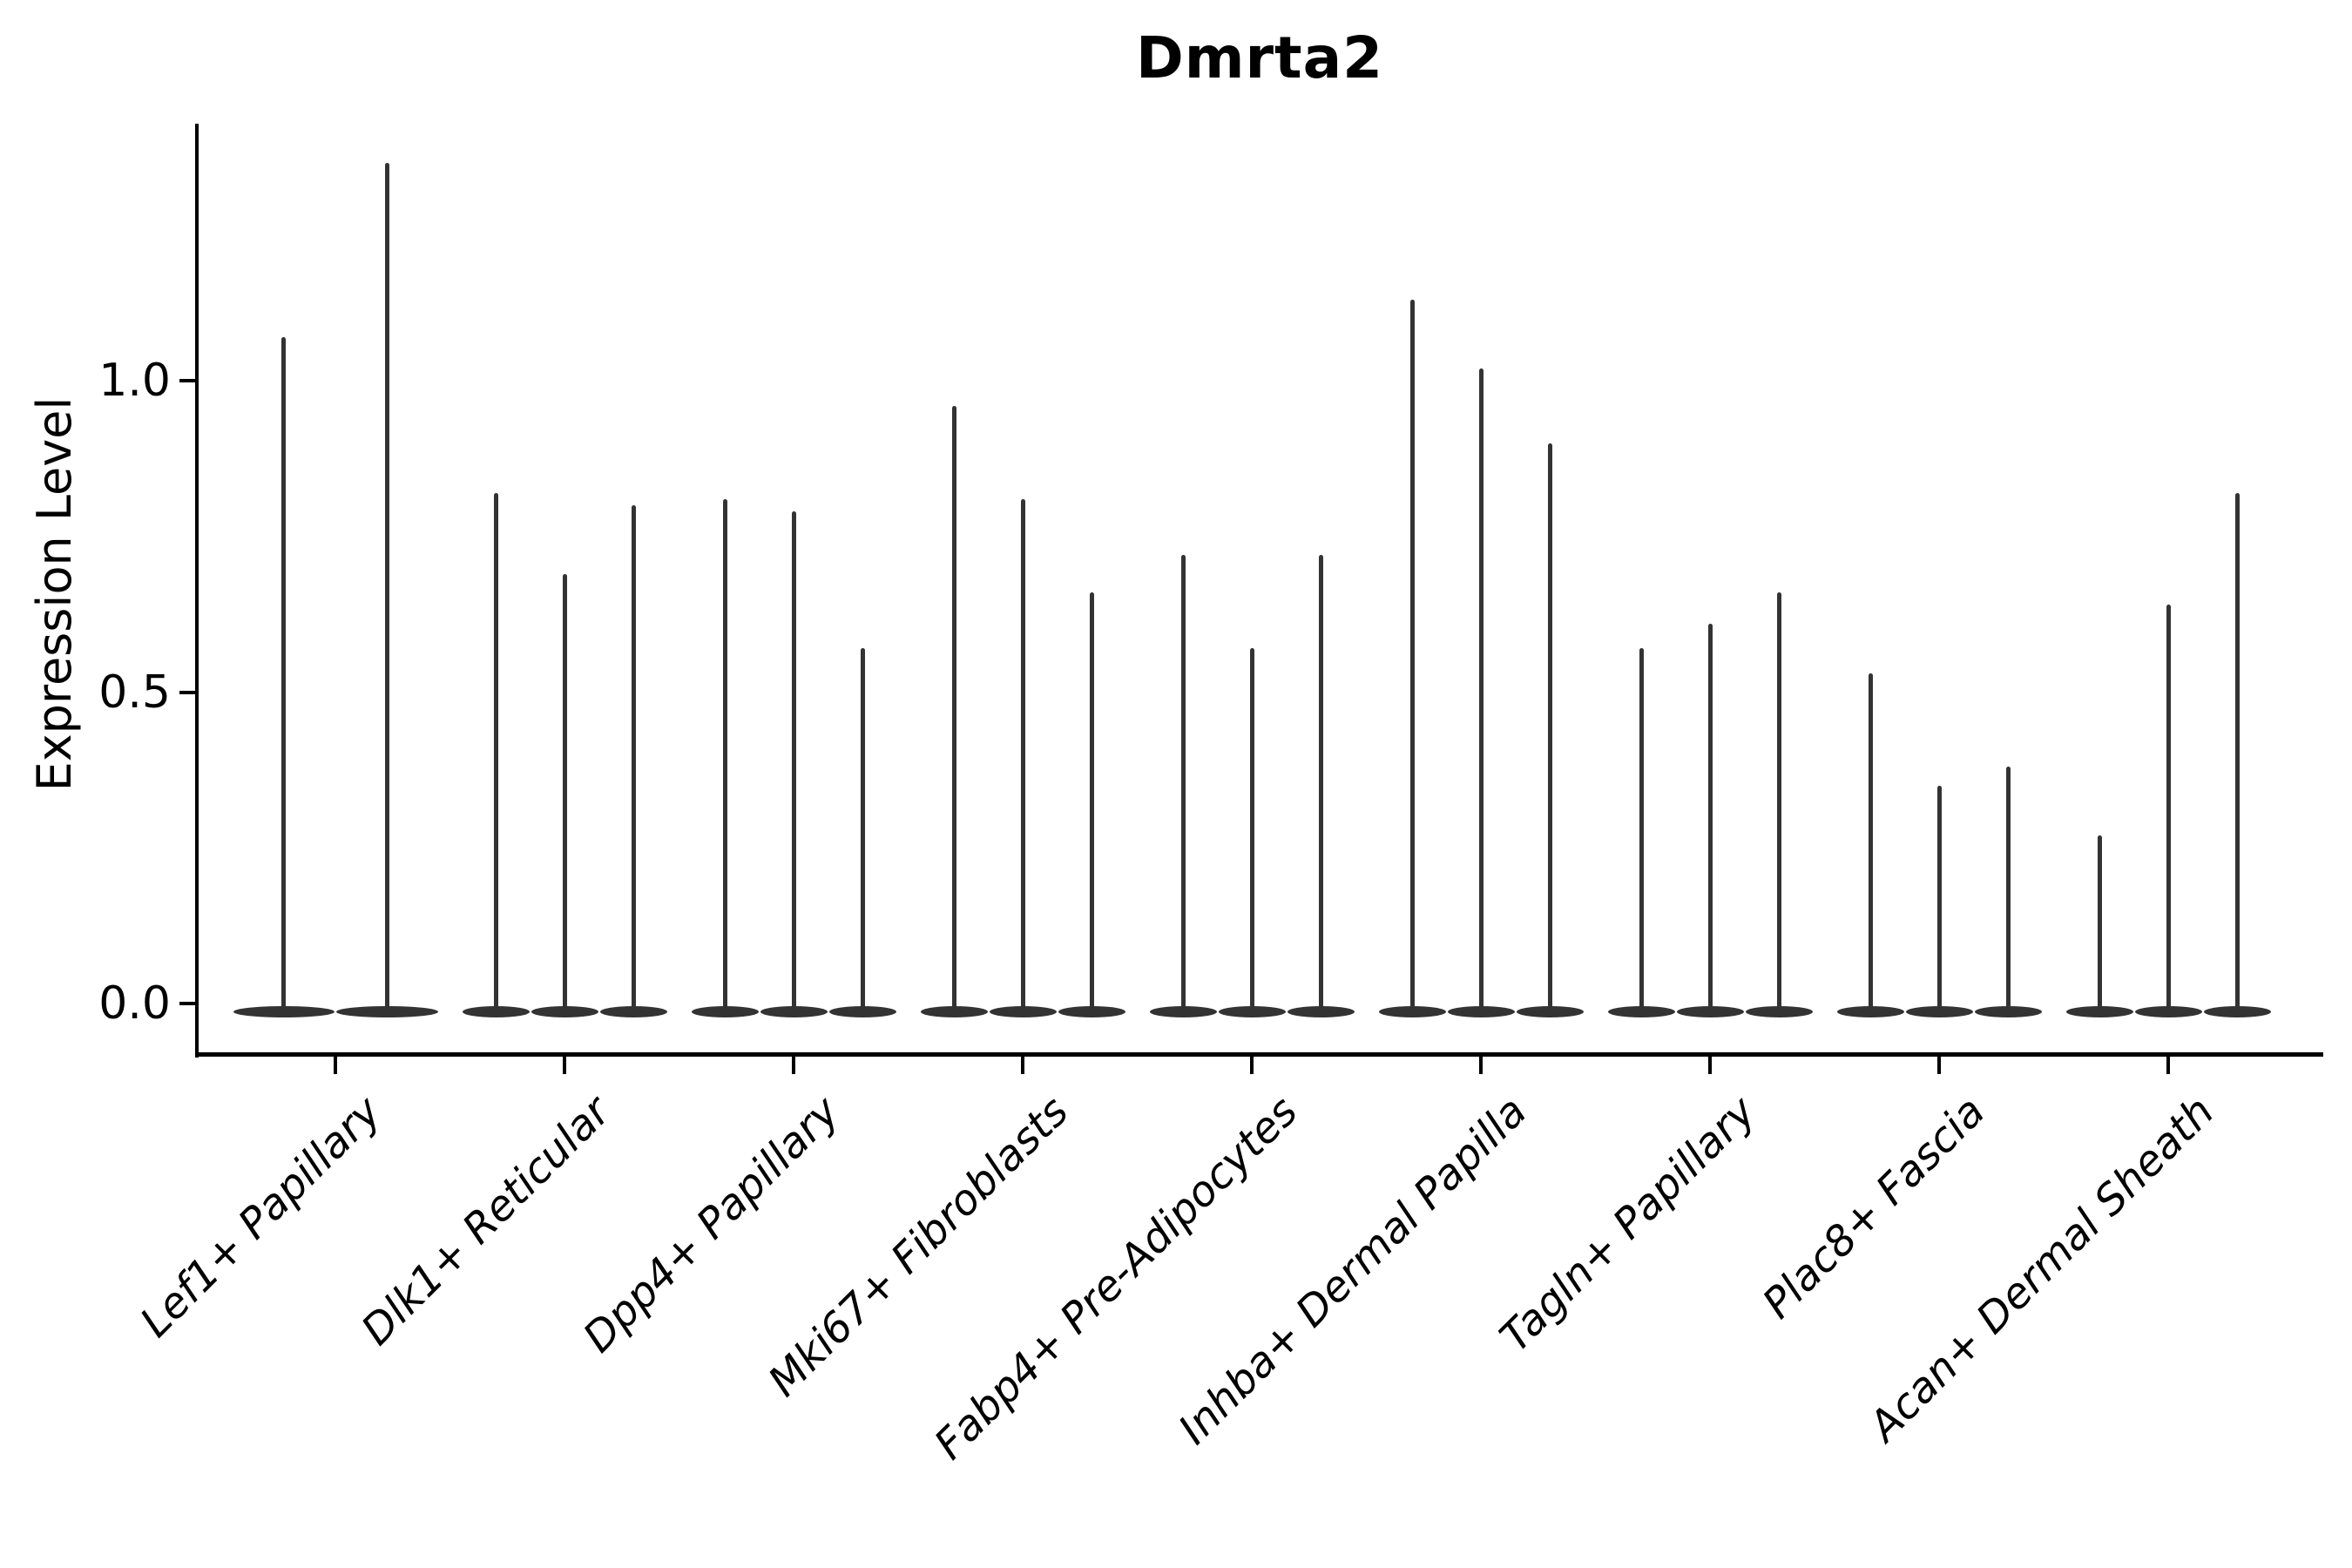 The image size is (2352, 1568). Describe the element at coordinates (54, 594) in the screenshot. I see `y-axis-label: Expression Level` at that location.